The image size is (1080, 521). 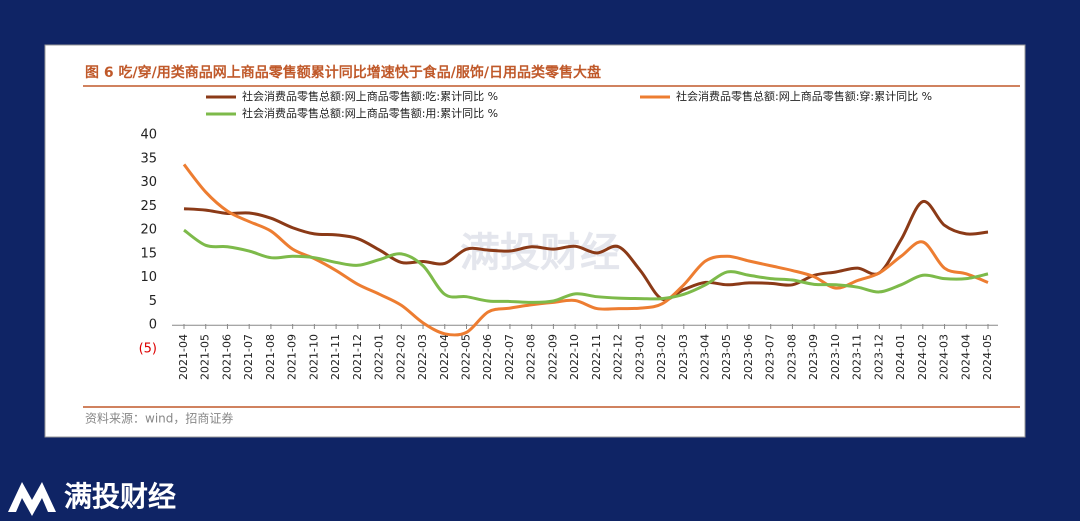 I want to click on x-tick-label: 2023-11, so click(x=857, y=357).